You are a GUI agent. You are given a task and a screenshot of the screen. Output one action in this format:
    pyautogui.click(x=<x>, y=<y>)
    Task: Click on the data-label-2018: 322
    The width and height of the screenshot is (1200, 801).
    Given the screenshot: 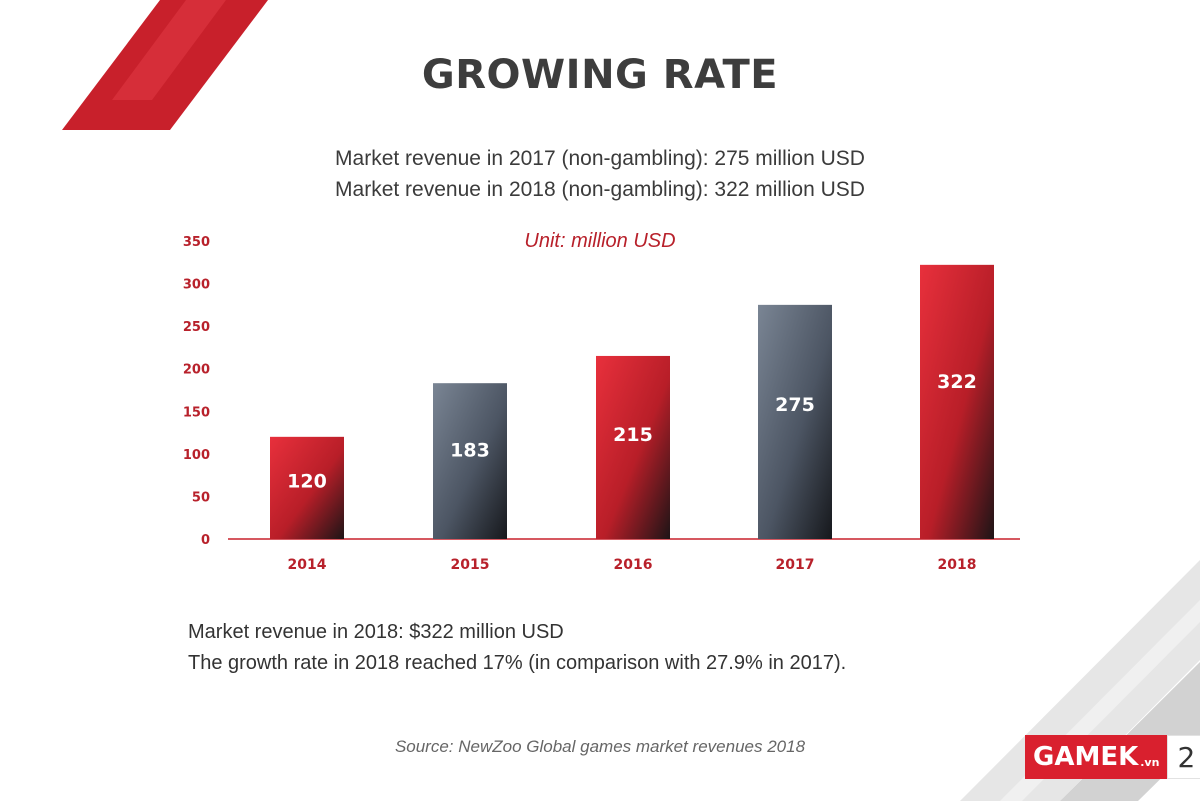 What is the action you would take?
    pyautogui.click(x=957, y=382)
    